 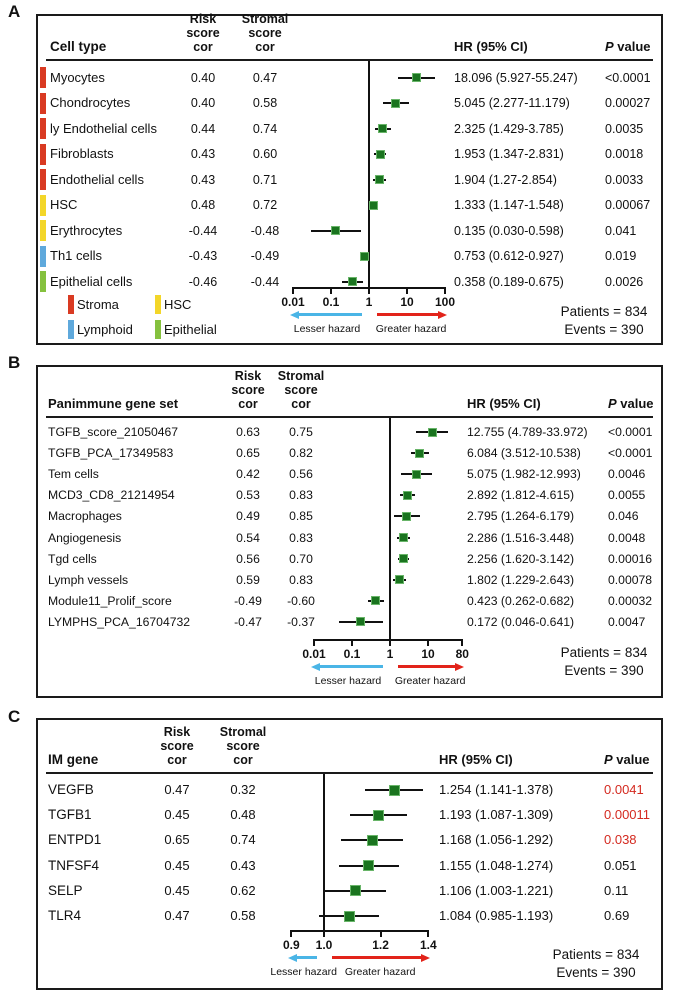 What do you see at coordinates (265, 179) in the screenshot?
I see `stromal-cor-value: 0.71` at bounding box center [265, 179].